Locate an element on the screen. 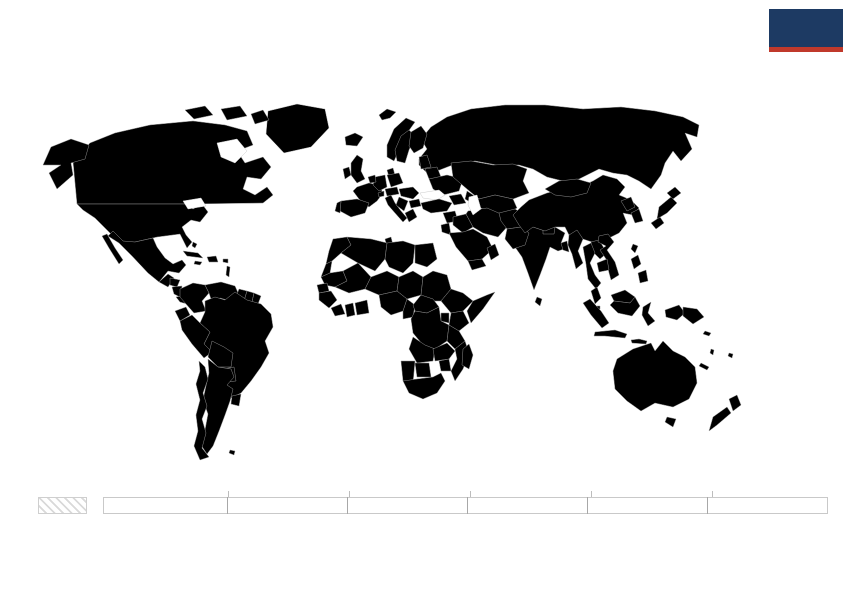 The width and height of the screenshot is (850, 600). country-honduras is located at coordinates (175, 282).